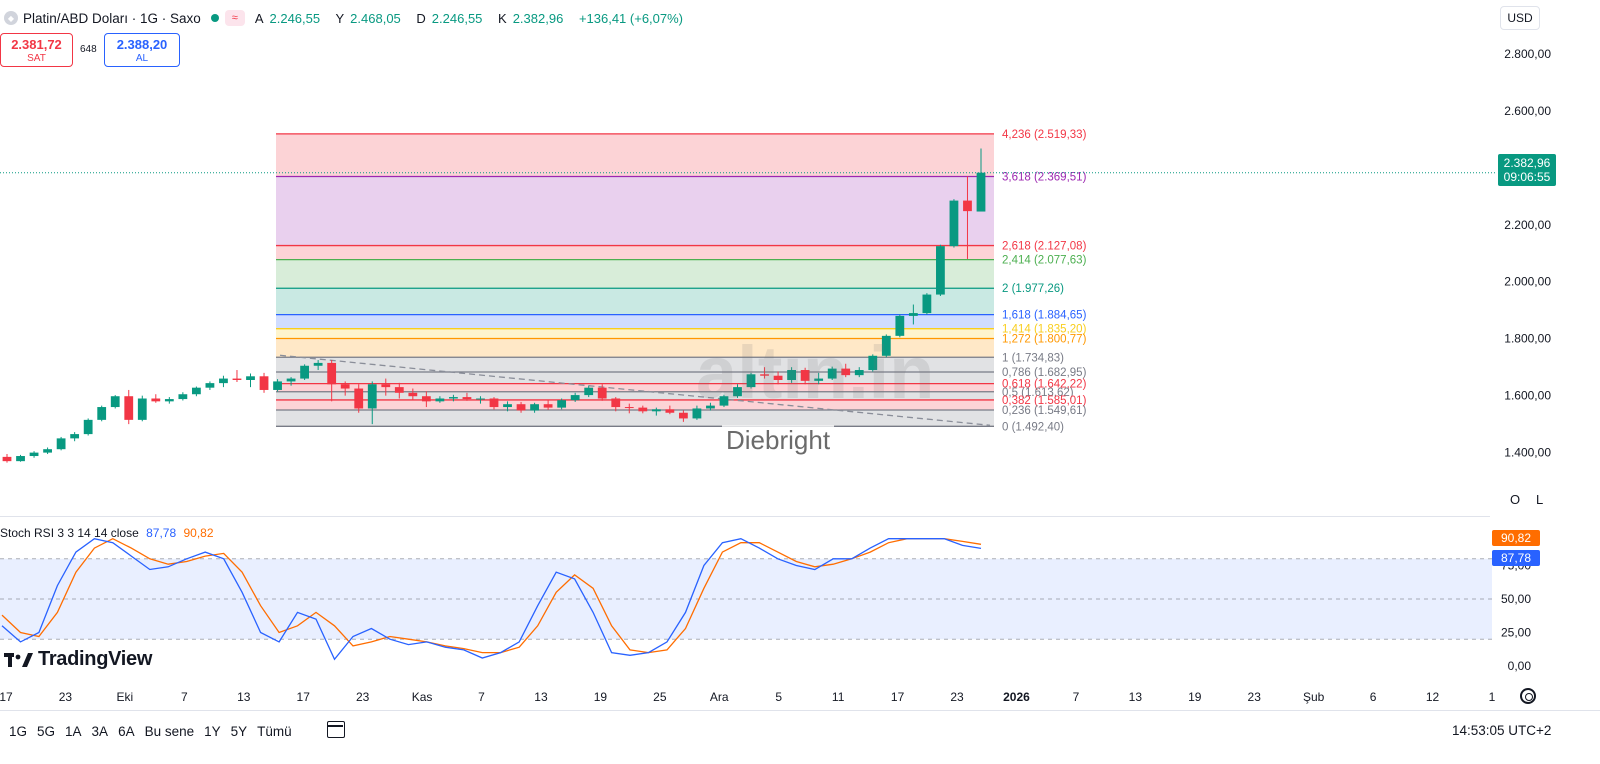 Image resolution: width=1600 pixels, height=764 pixels. I want to click on buy-price: 2.388,20, so click(142, 44).